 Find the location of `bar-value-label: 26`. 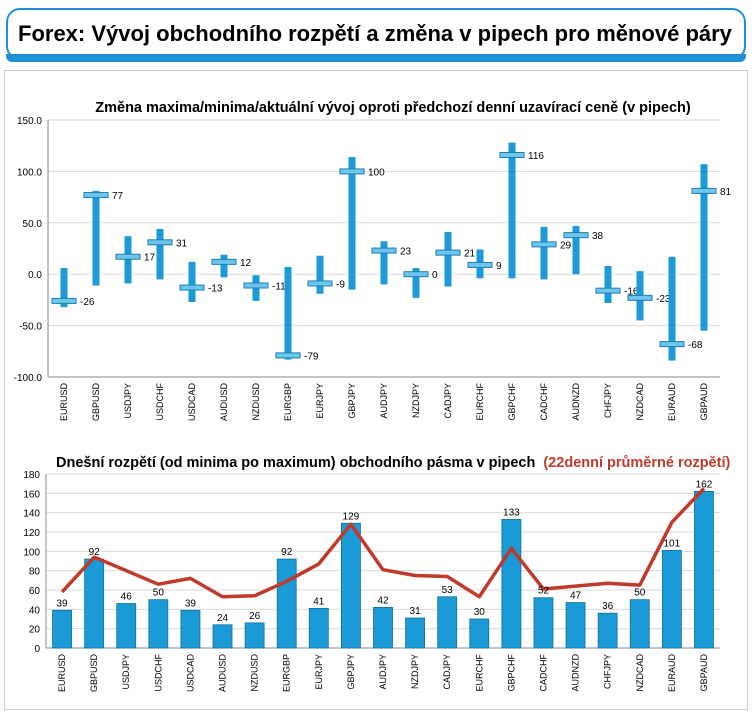

bar-value-label: 26 is located at coordinates (255, 616).